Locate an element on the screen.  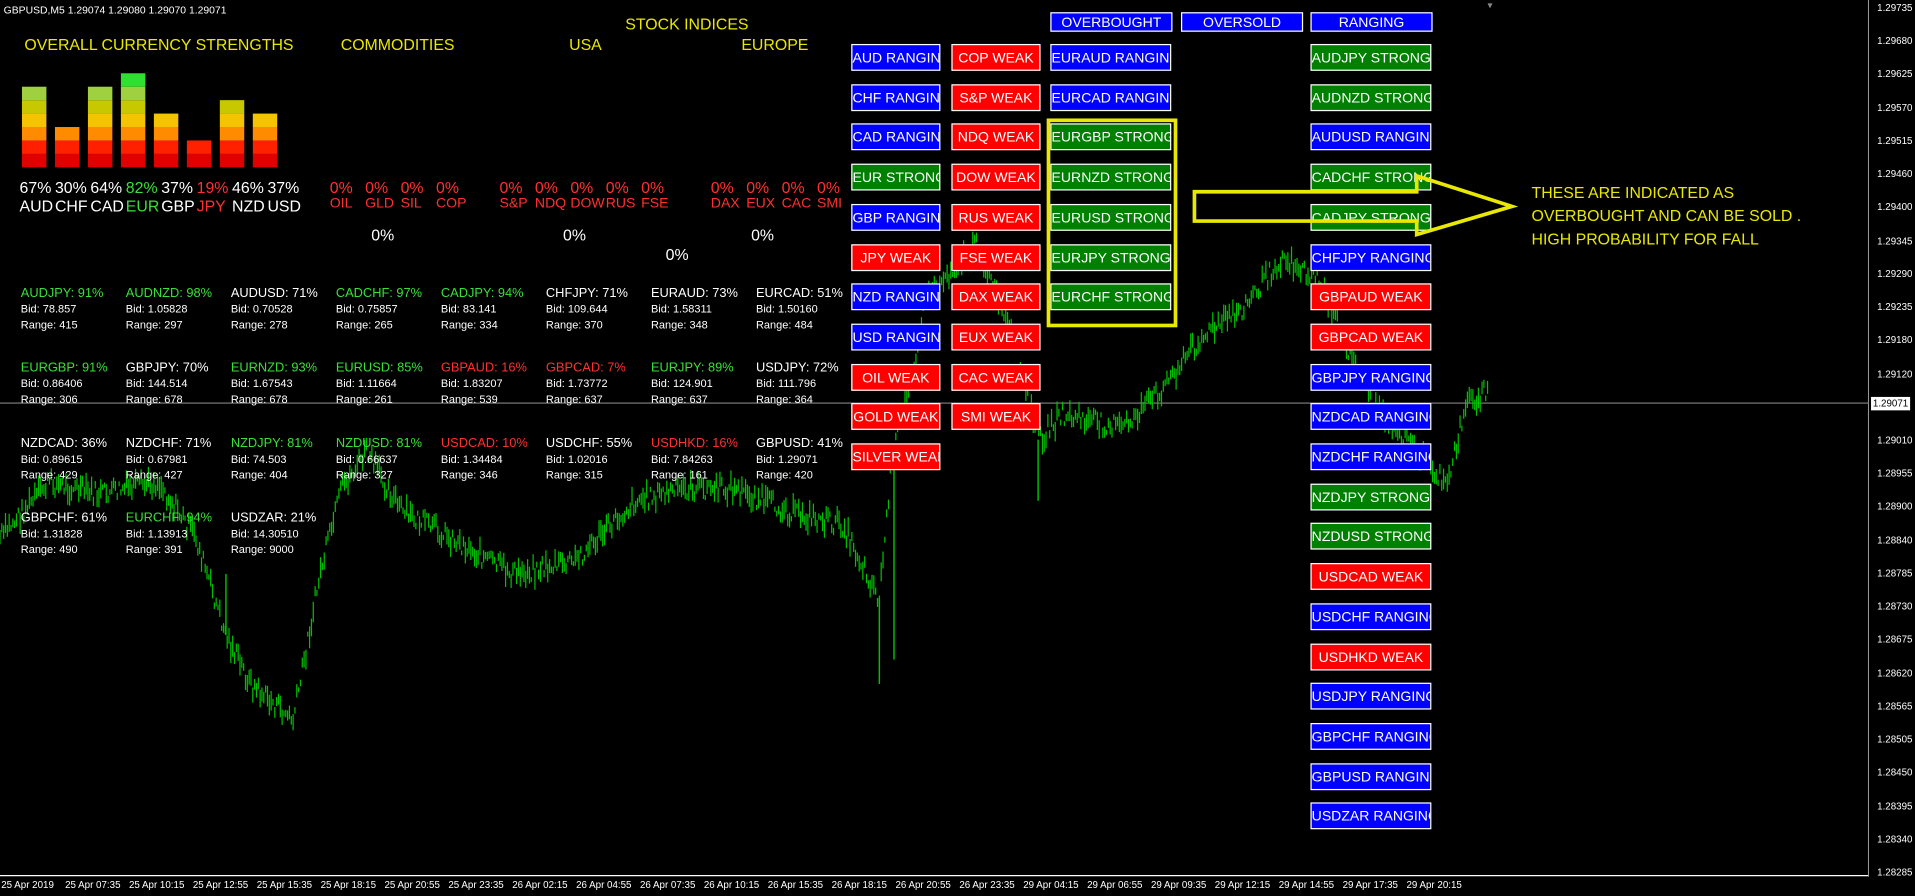
pair-range: Range: 637 is located at coordinates (679, 399).